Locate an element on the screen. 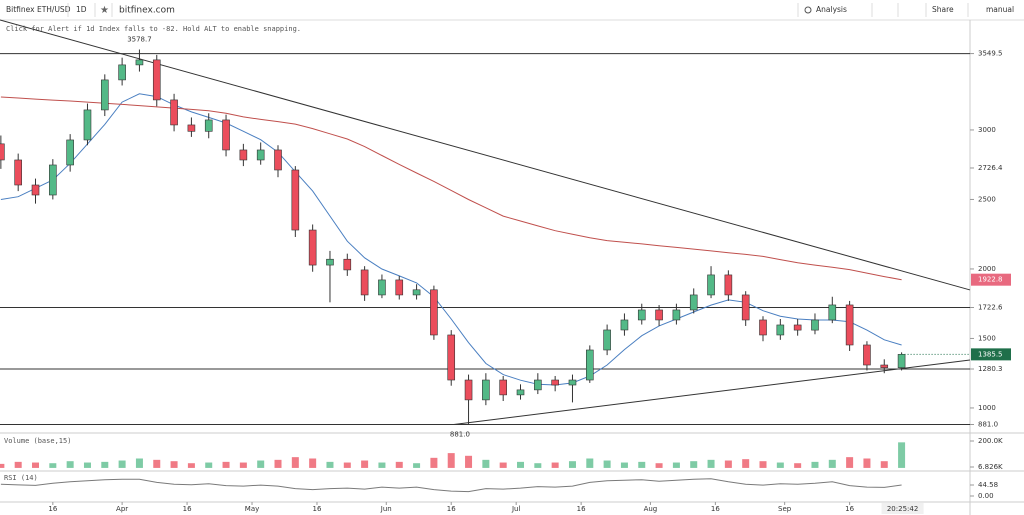 The image size is (1024, 515). site: bitfinex.com is located at coordinates (147, 11).